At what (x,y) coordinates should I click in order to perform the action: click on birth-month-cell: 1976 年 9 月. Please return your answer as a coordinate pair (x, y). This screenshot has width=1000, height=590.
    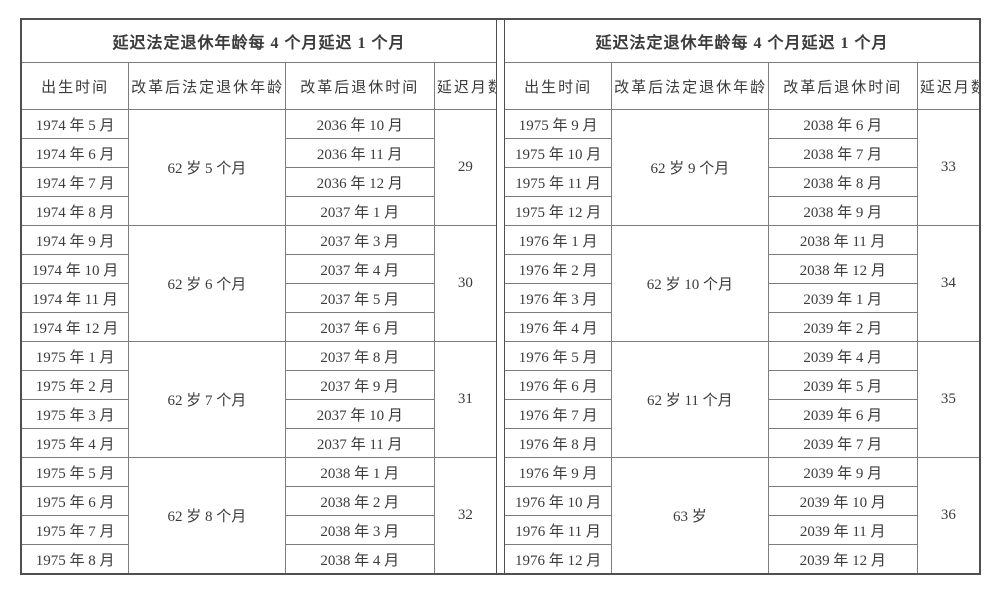
    Looking at the image, I should click on (559, 472).